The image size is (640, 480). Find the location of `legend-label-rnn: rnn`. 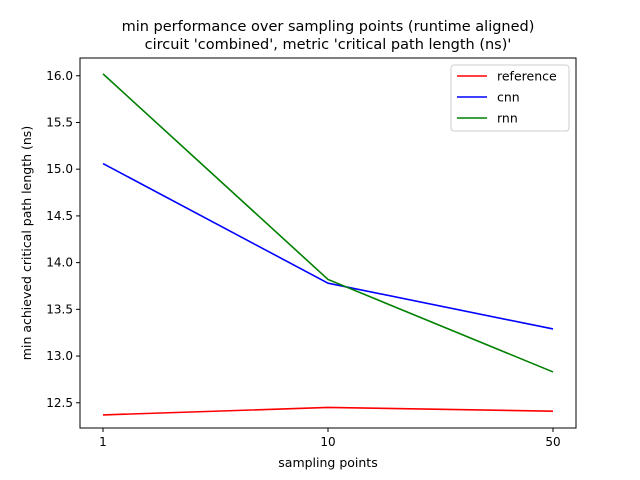

legend-label-rnn: rnn is located at coordinates (507, 118).